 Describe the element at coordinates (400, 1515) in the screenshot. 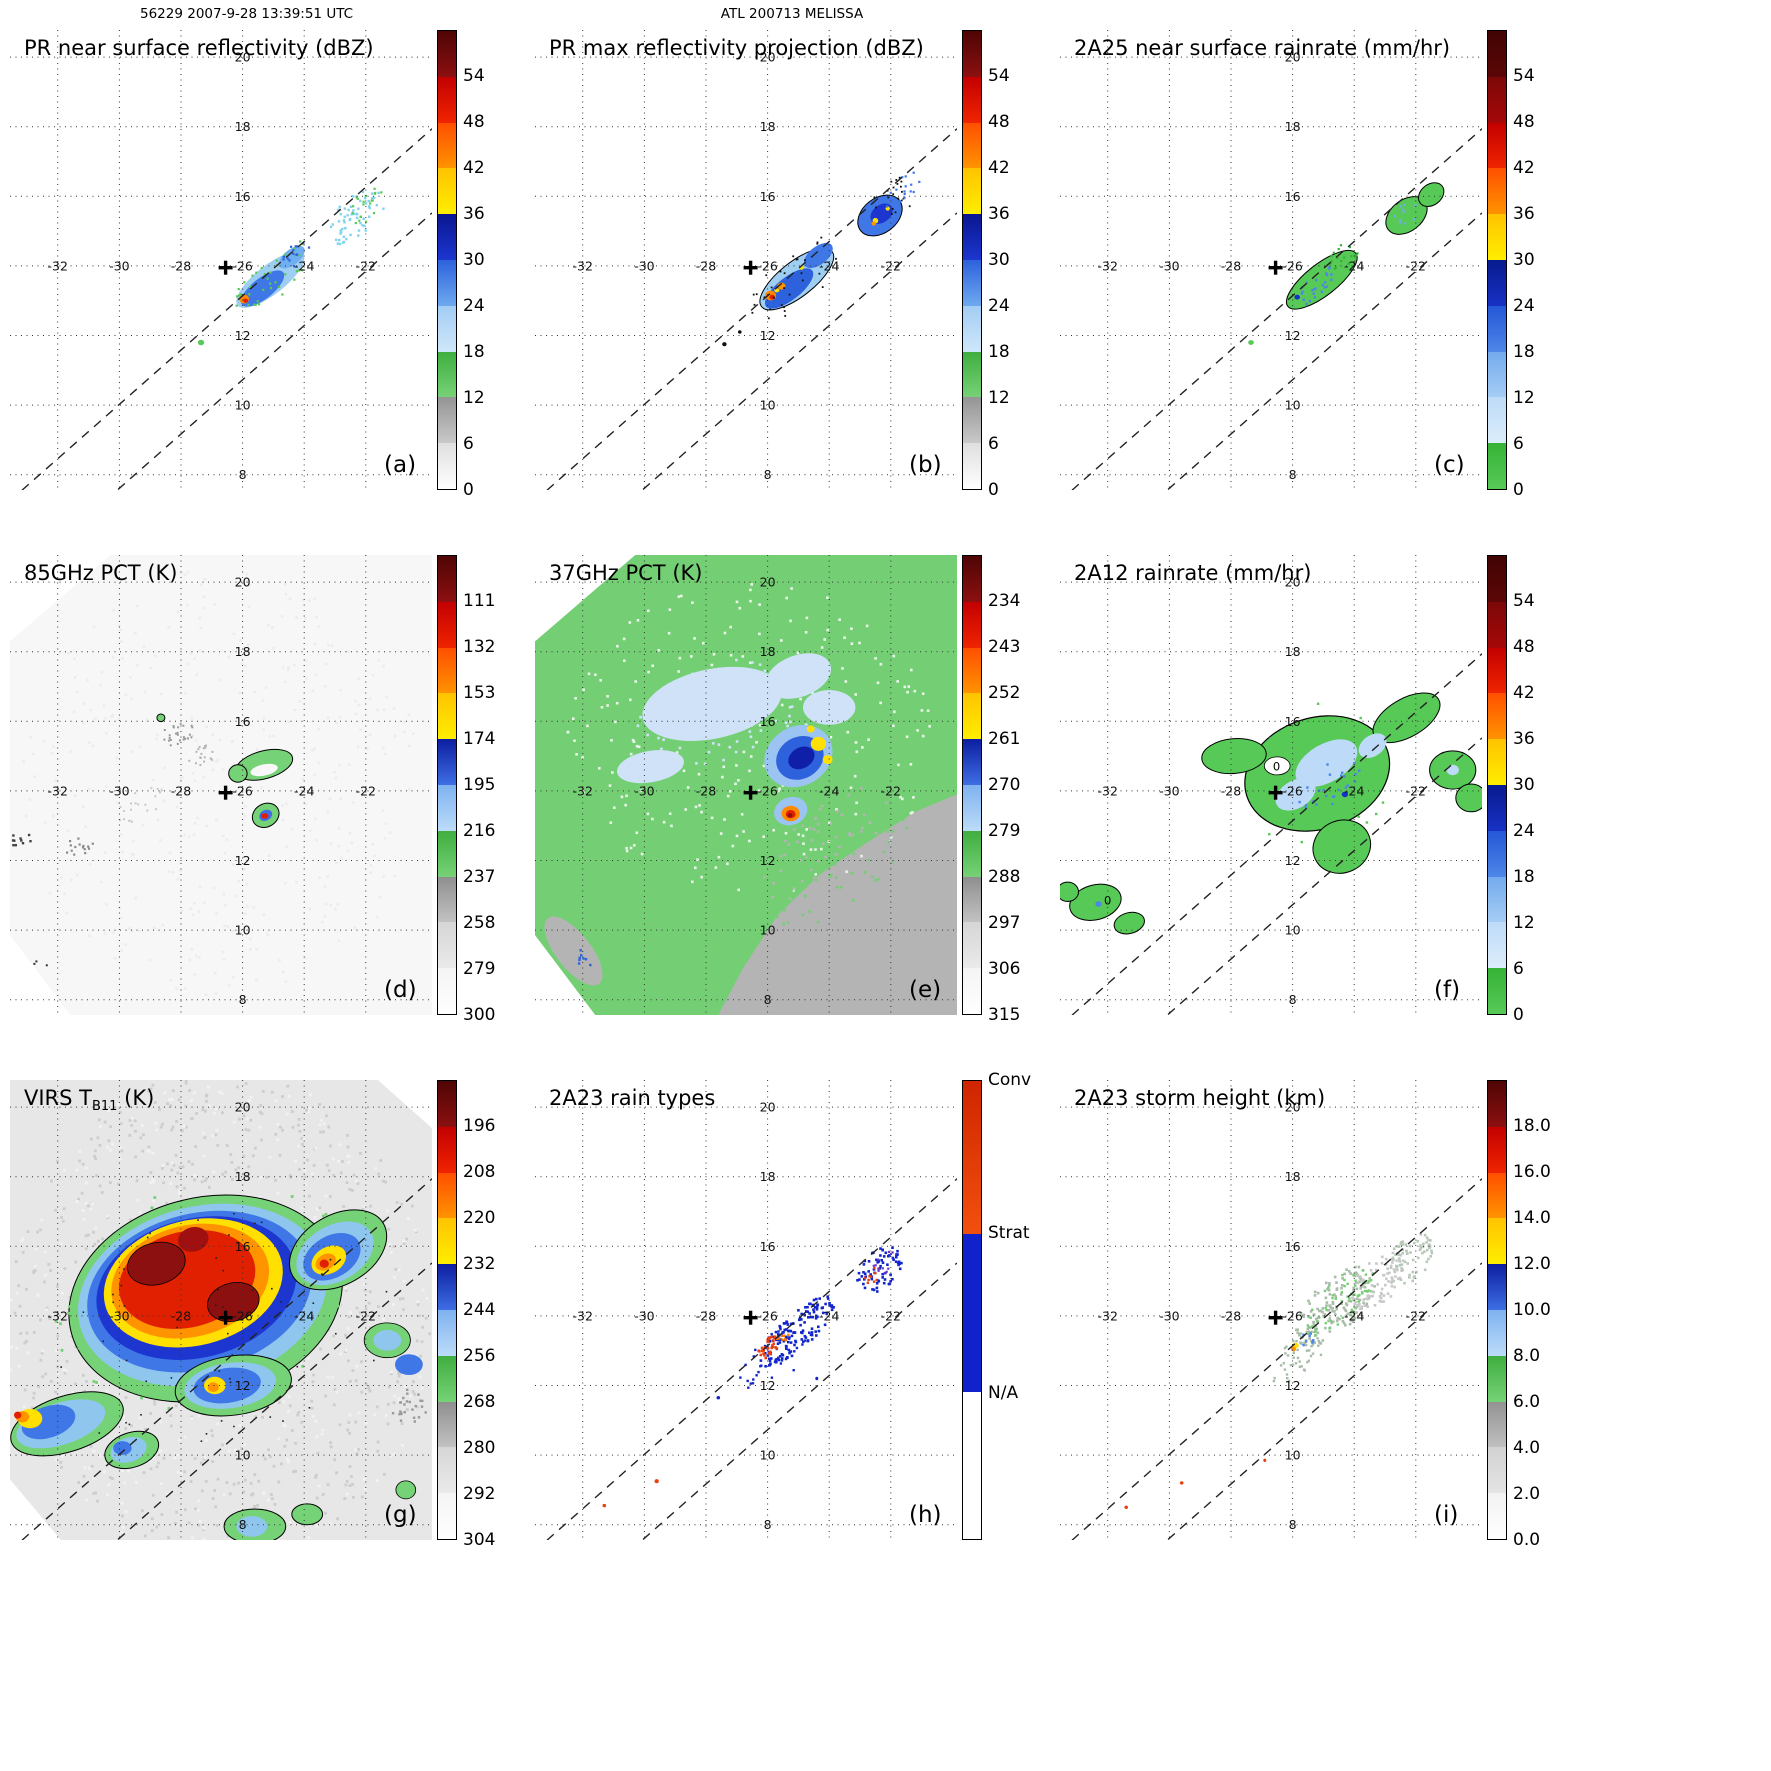

I see `panel-letter: (g)` at that location.